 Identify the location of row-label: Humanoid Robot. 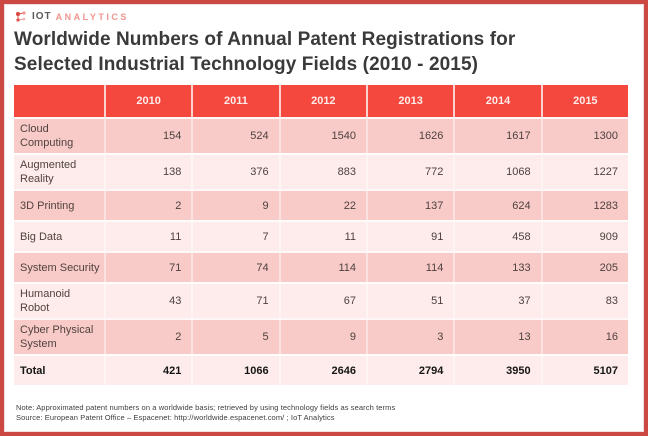
(45, 301).